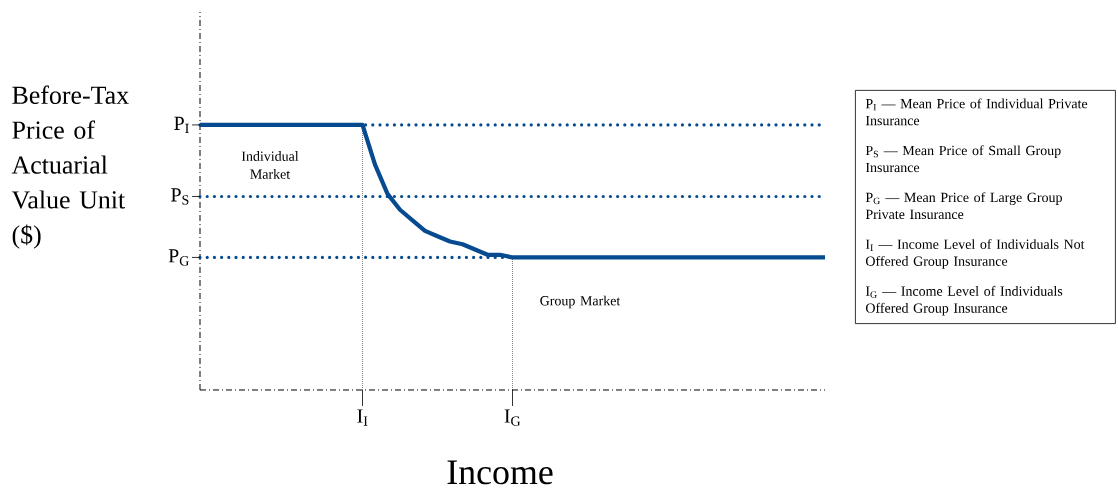 The height and width of the screenshot is (500, 1118). Describe the element at coordinates (362, 417) in the screenshot. I see `x-tick-label: I$_{I}$` at that location.